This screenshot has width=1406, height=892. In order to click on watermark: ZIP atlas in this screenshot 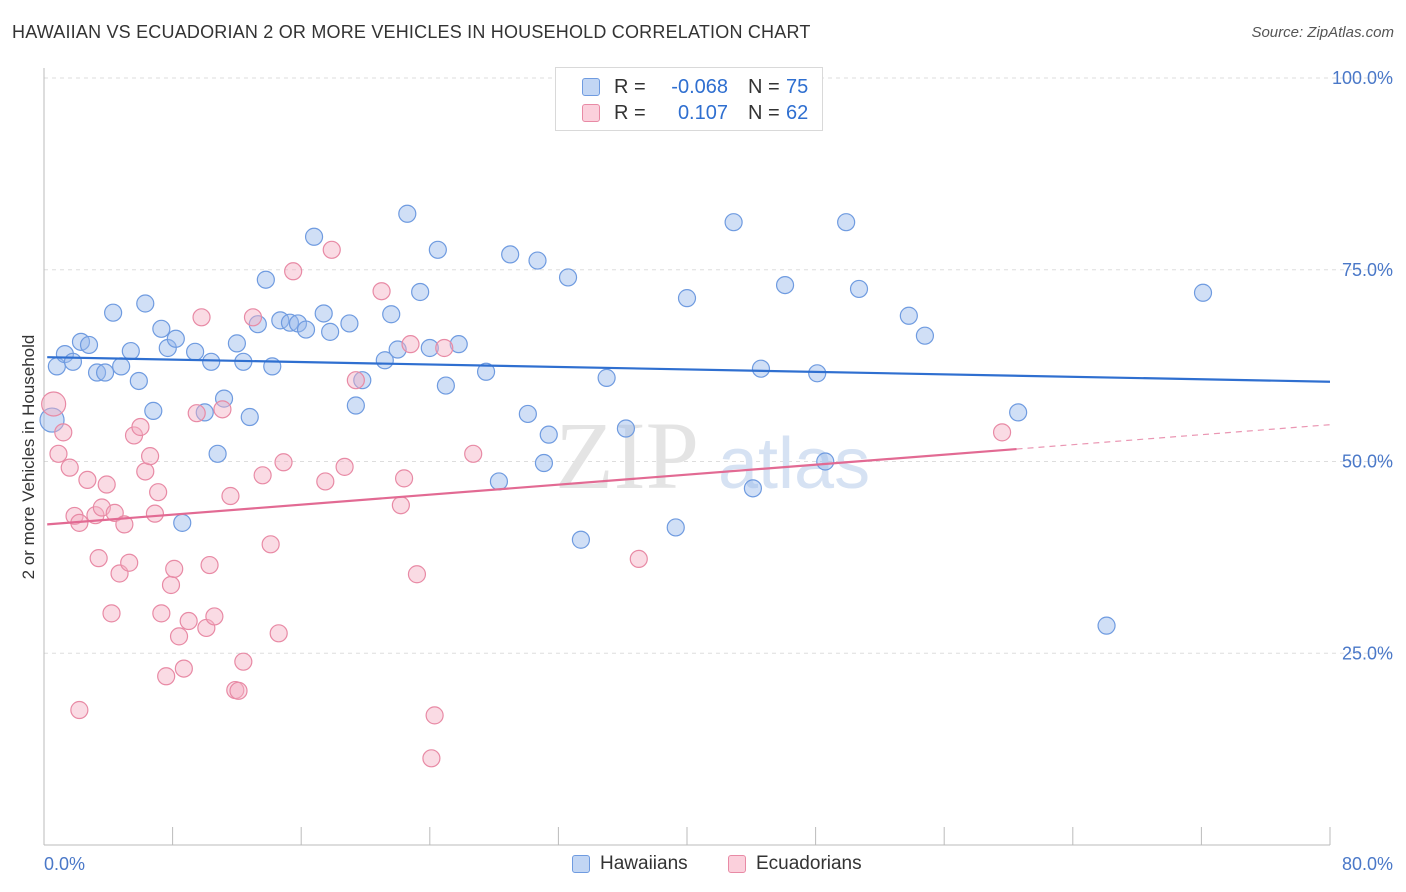, I will do `click(712, 455)`.